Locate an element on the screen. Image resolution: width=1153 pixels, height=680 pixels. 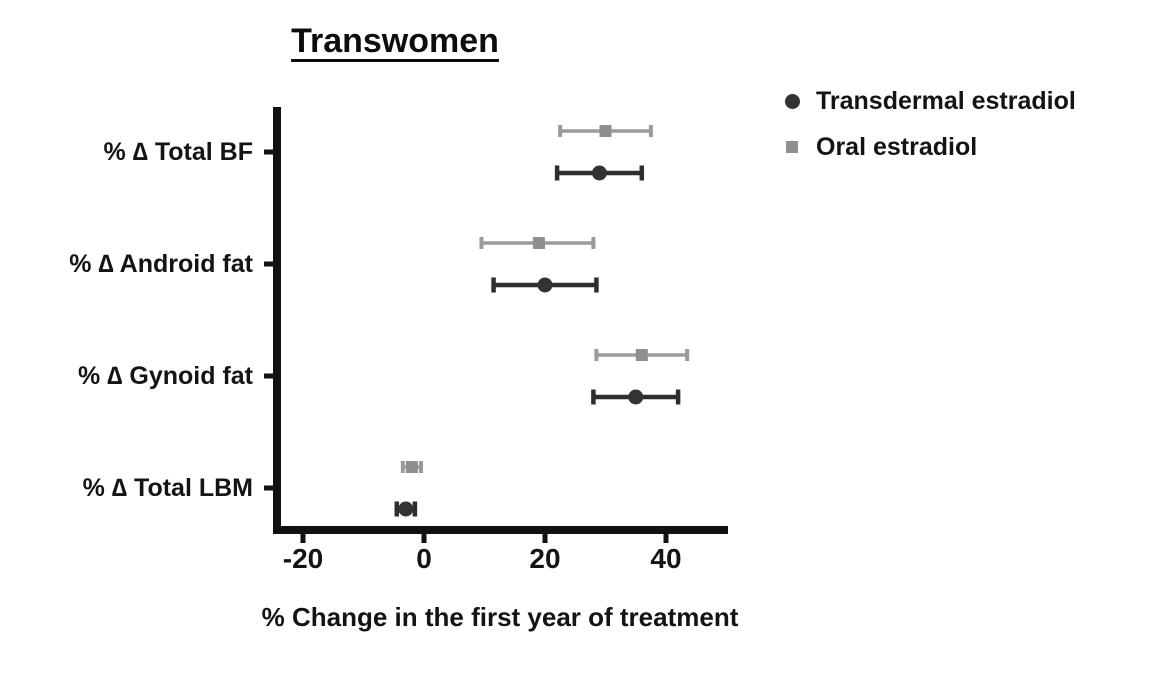
legend-item-transdermal: Transdermal estradiol is located at coordinates (930, 101).